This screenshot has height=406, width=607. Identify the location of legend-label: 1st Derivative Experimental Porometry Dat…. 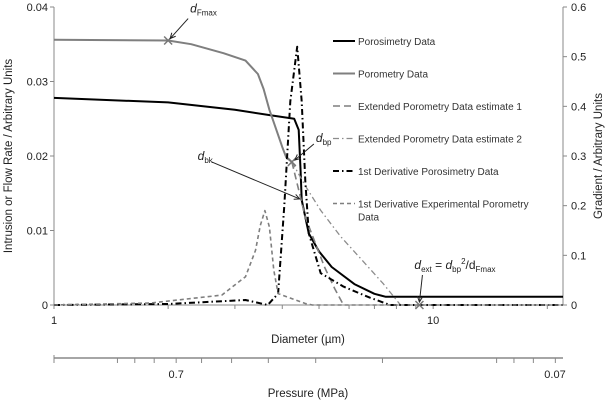
(443, 212).